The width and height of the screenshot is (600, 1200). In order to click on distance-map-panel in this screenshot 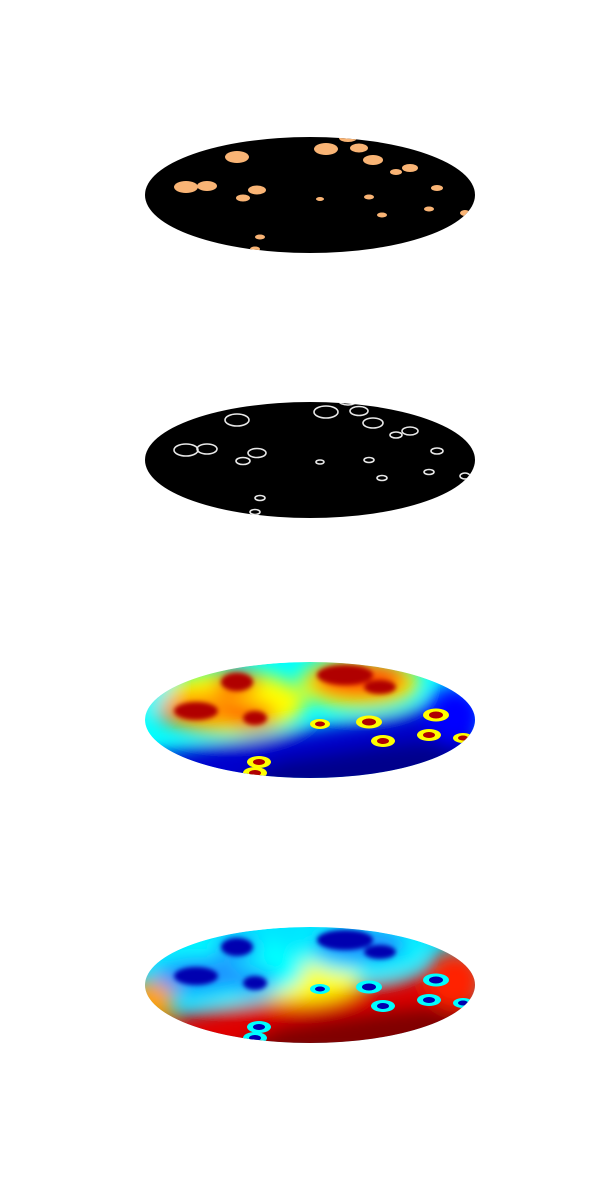, I will do `click(300, 720)`.